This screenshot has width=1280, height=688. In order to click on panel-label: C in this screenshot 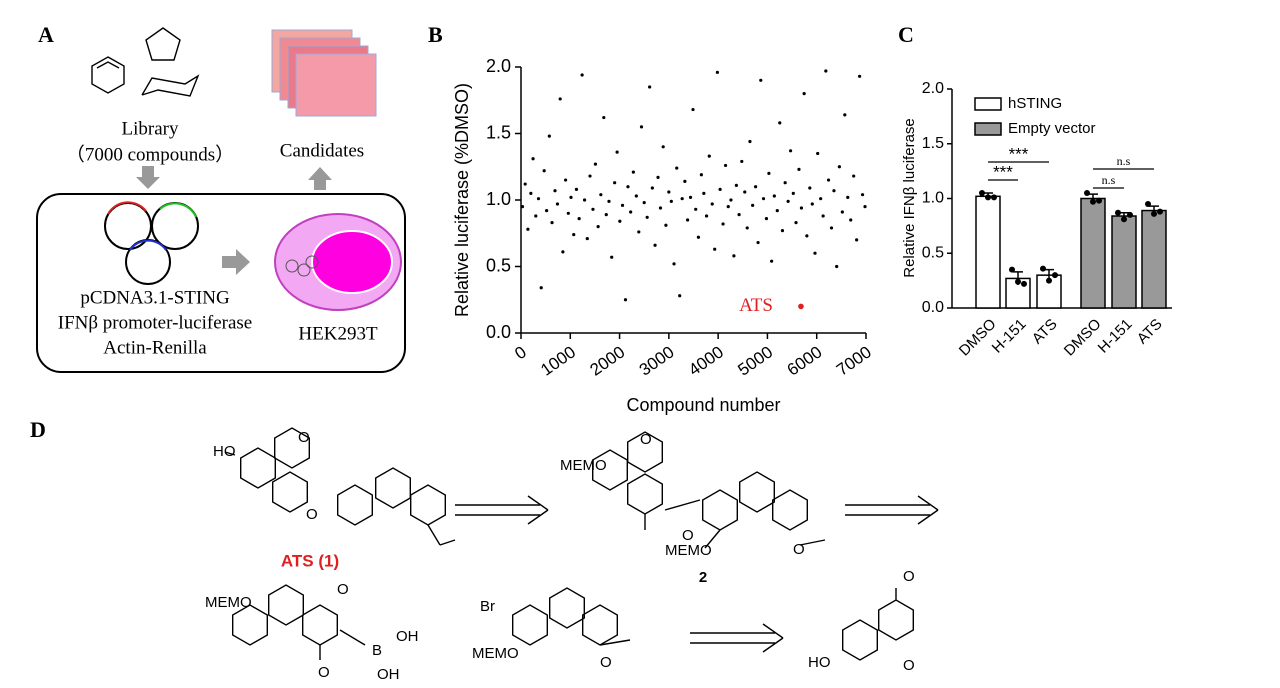, I will do `click(906, 34)`.